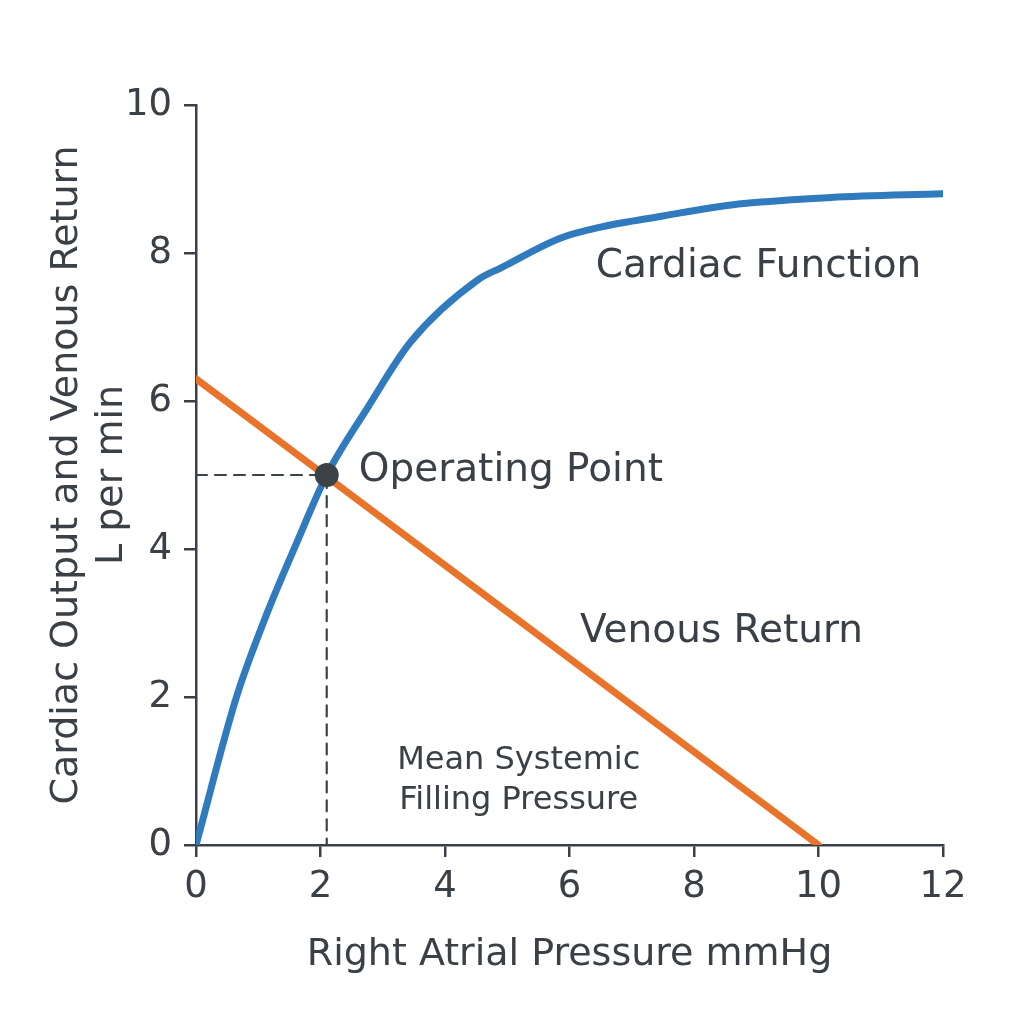 The height and width of the screenshot is (1024, 1024). What do you see at coordinates (721, 629) in the screenshot?
I see `series-label: Venous Return` at bounding box center [721, 629].